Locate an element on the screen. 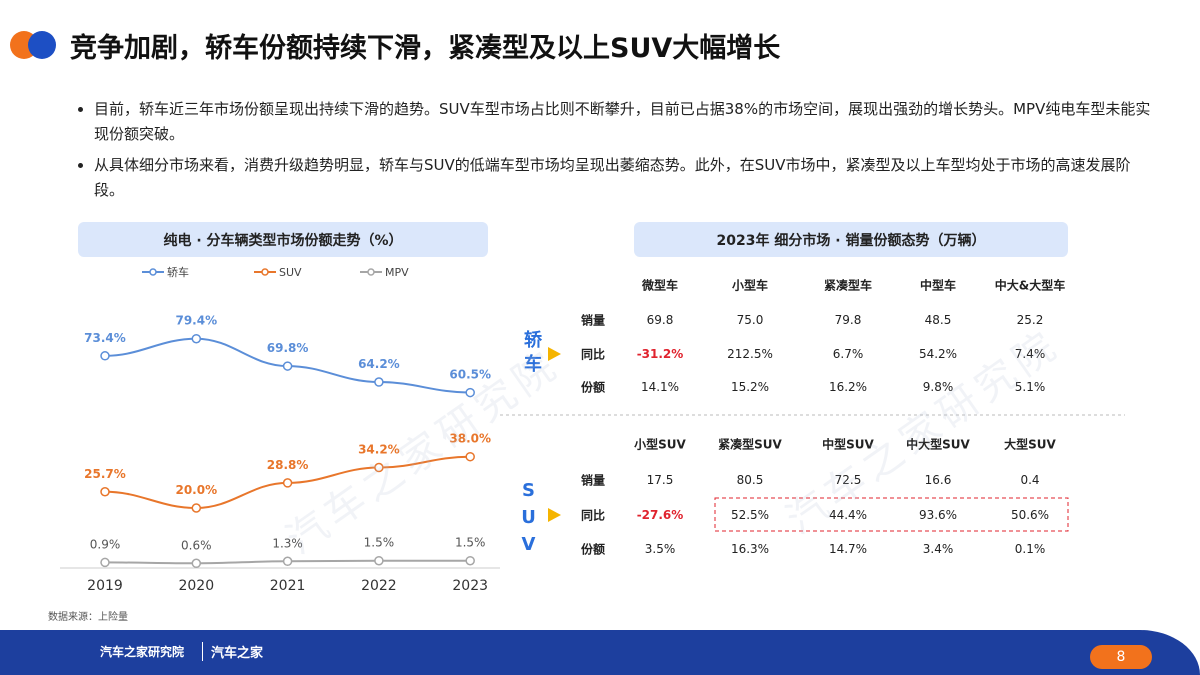 This screenshot has width=1200, height=675. table-side-label: 轿车 is located at coordinates (531, 354).